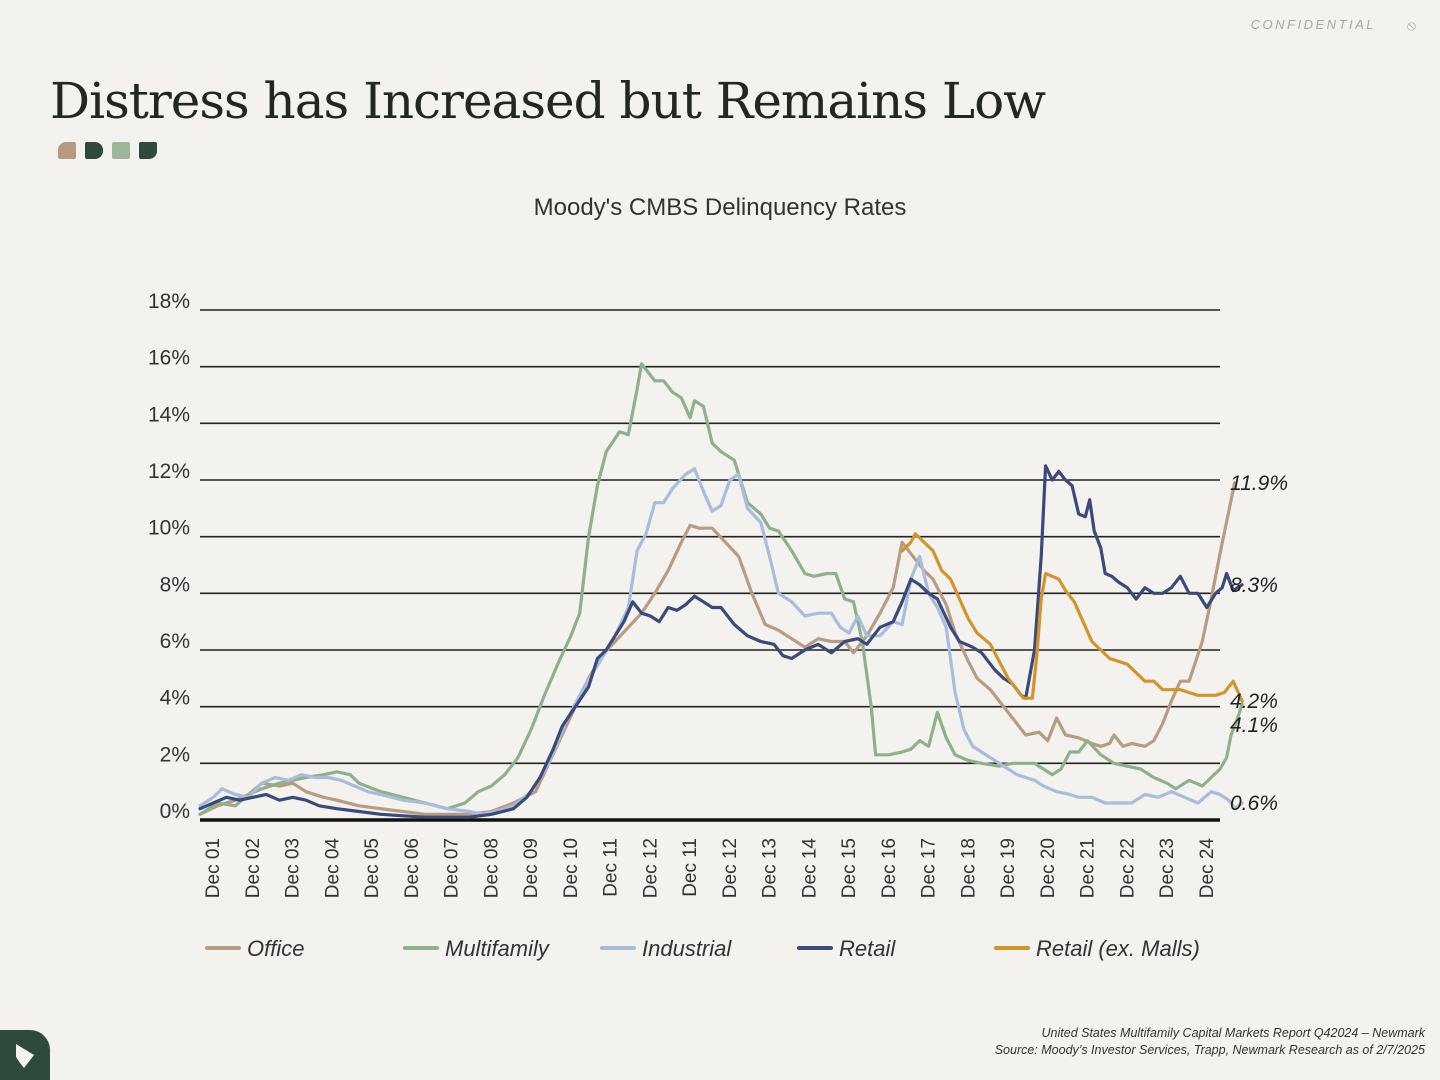 This screenshot has height=1080, width=1440. Describe the element at coordinates (175, 641) in the screenshot. I see `y-tick-label: 6%` at that location.